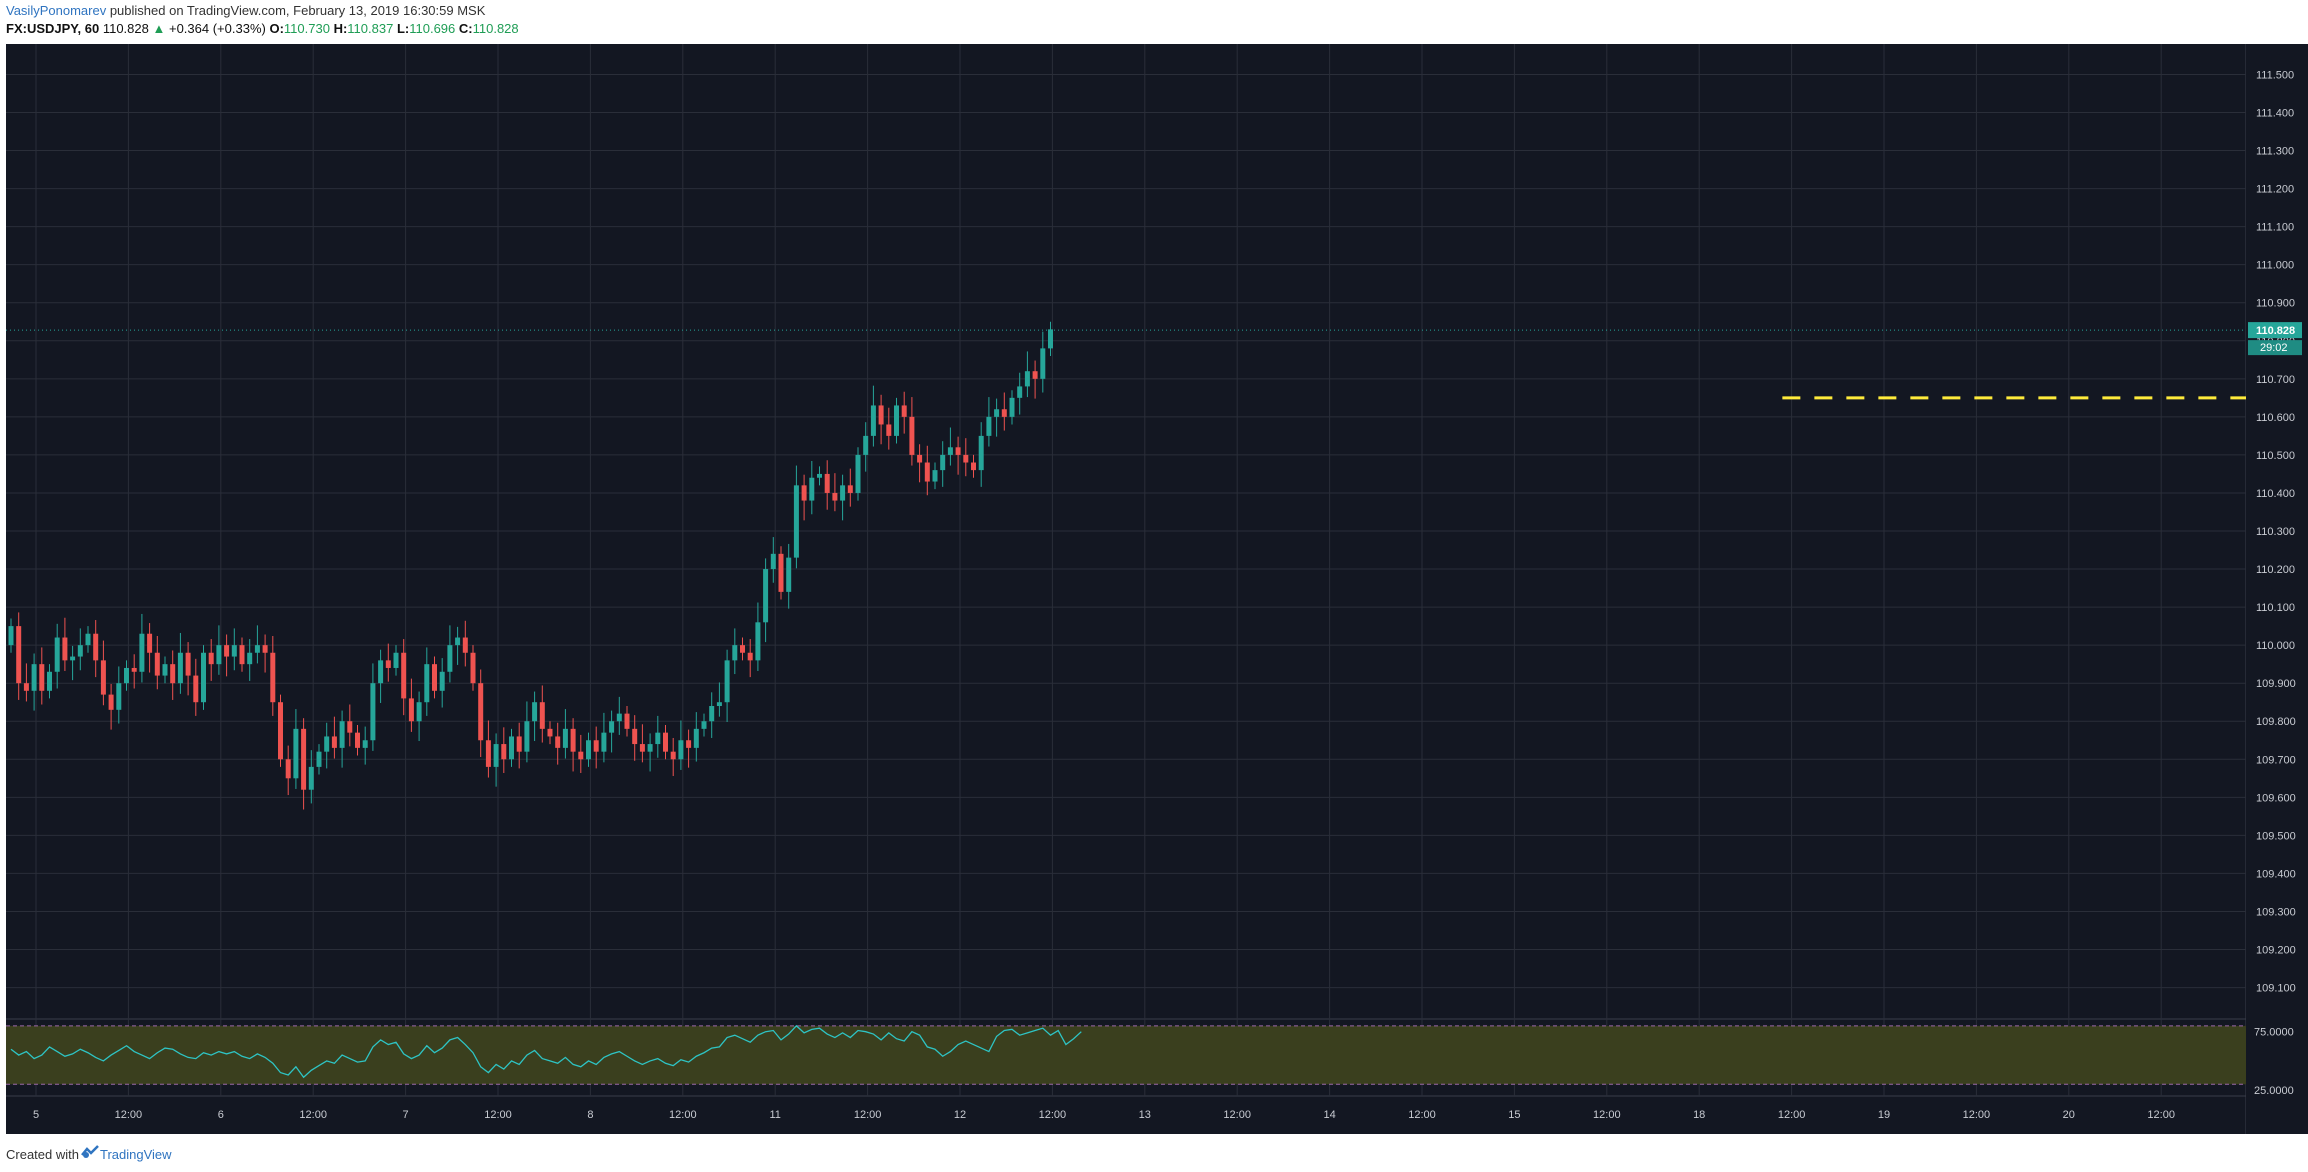 This screenshot has height=1172, width=2308. What do you see at coordinates (1145, 1115) in the screenshot?
I see `time-tick-label: 13` at bounding box center [1145, 1115].